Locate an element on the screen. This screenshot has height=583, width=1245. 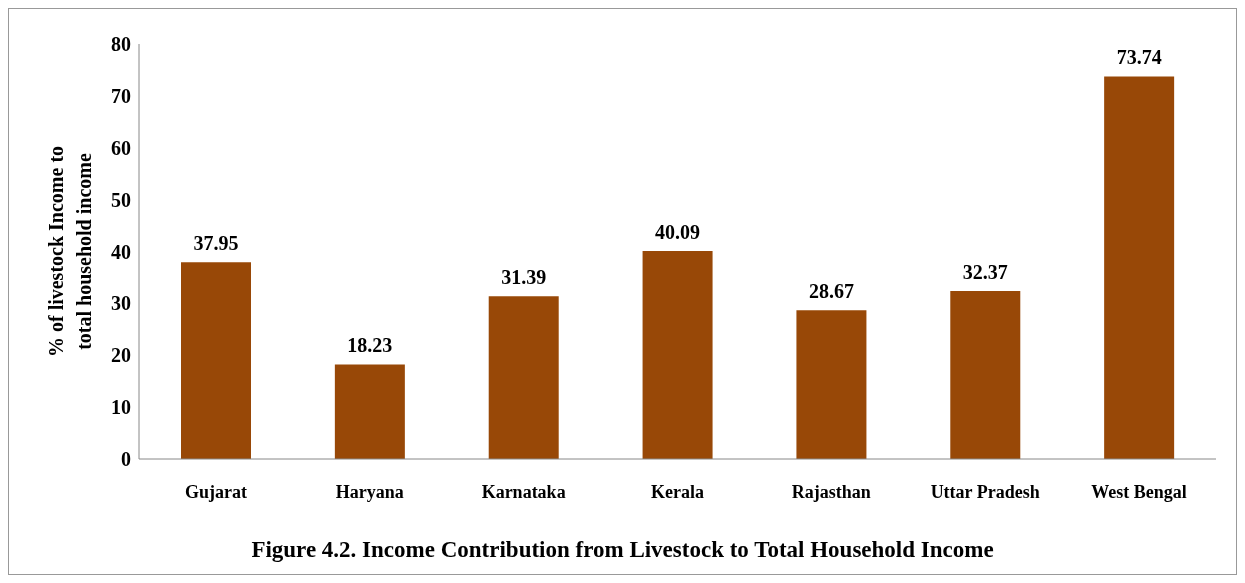
data-label: 40.09 is located at coordinates (678, 232).